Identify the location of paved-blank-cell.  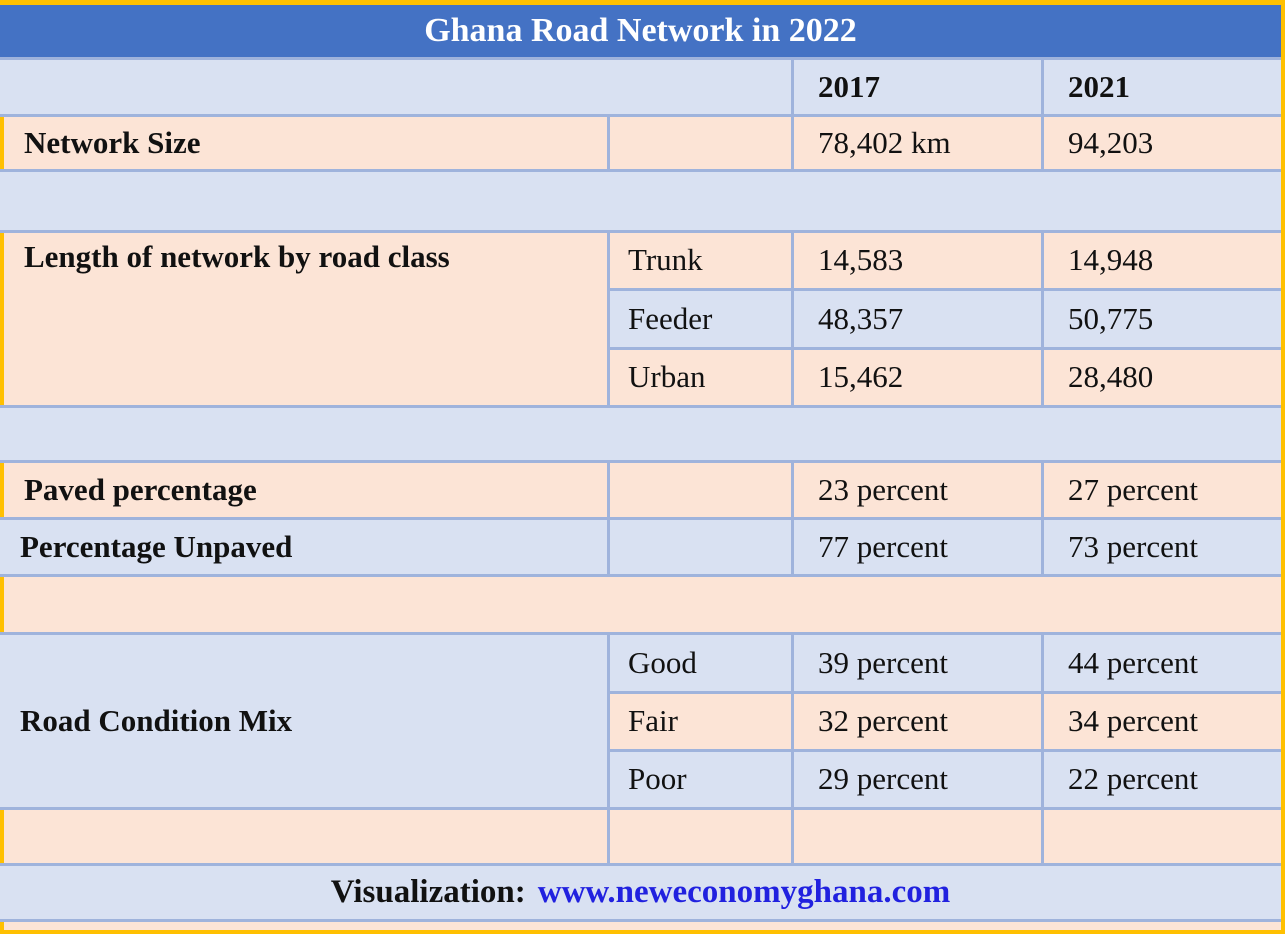
(700, 490).